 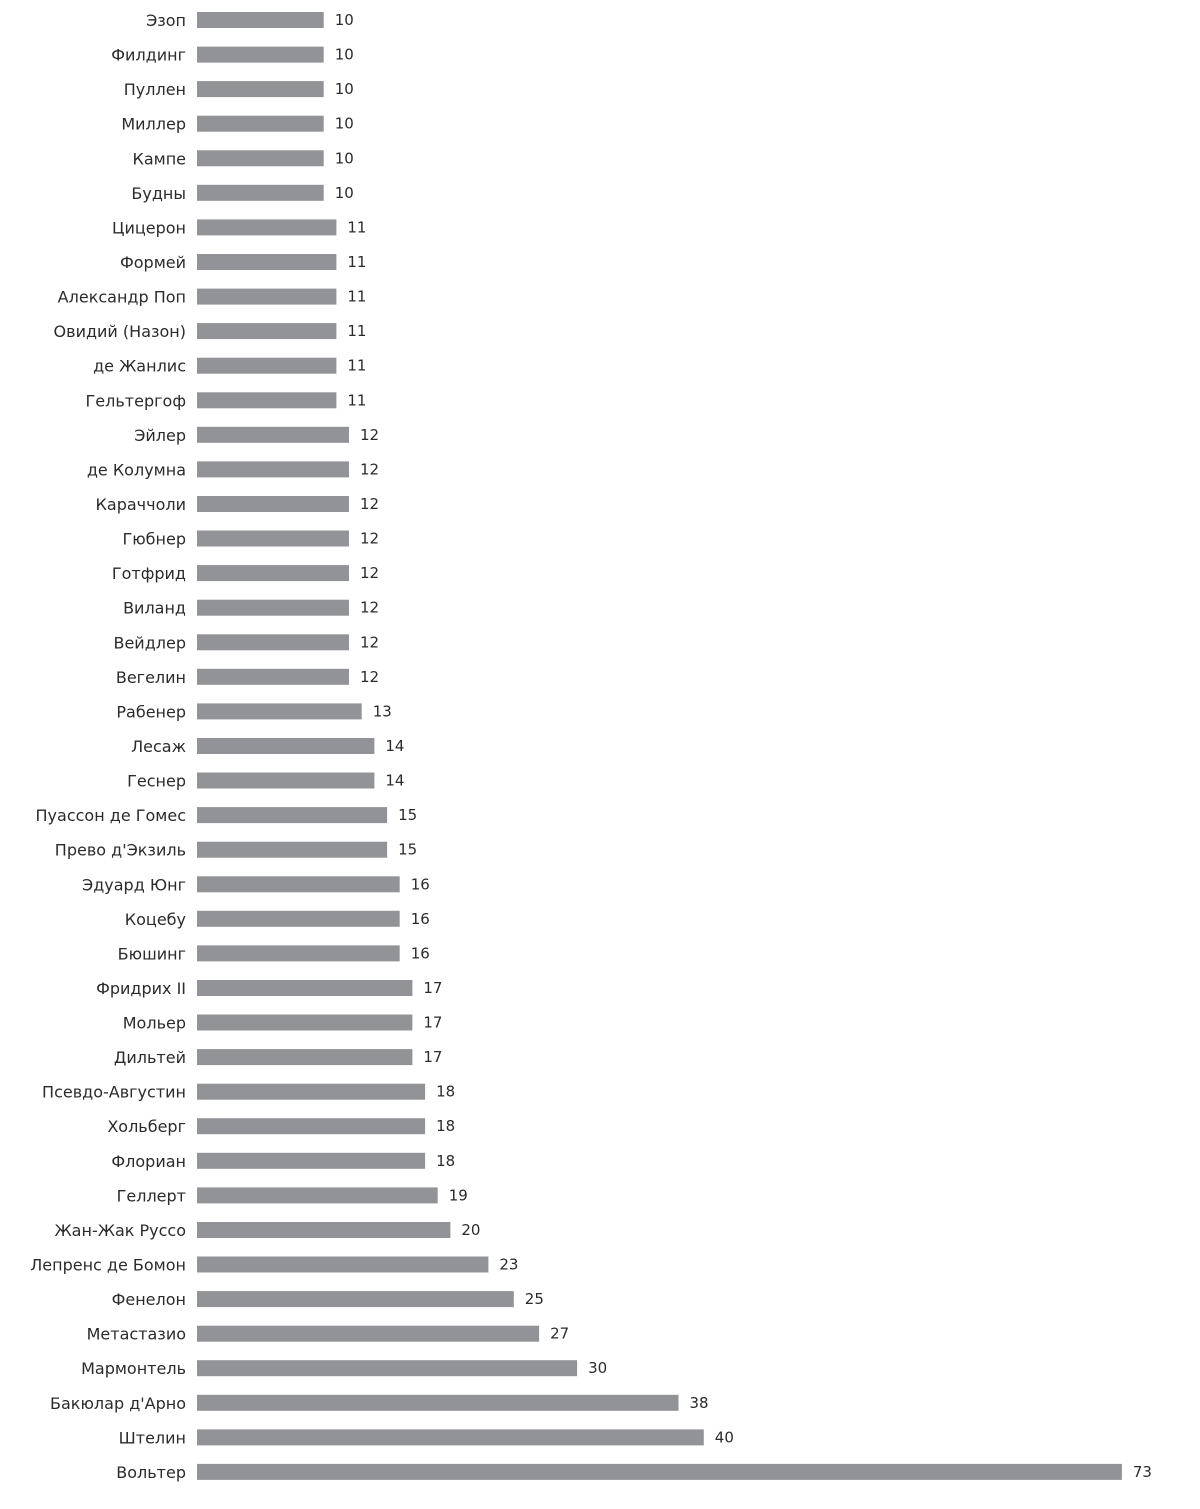 What do you see at coordinates (382, 711) in the screenshot?
I see `value-label: 13` at bounding box center [382, 711].